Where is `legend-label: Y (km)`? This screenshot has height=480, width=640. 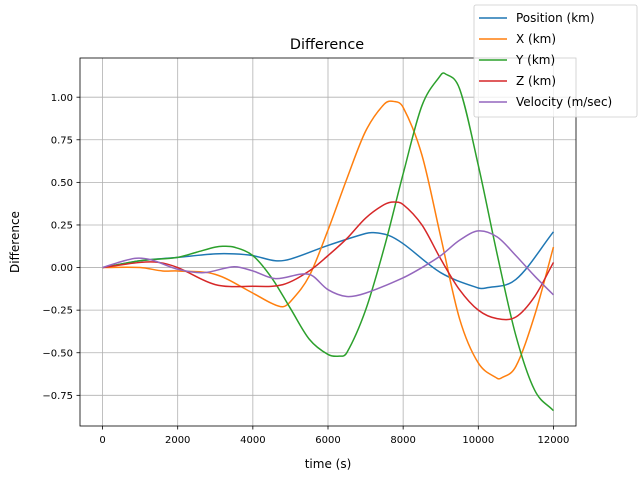 legend-label: Y (km) is located at coordinates (535, 60).